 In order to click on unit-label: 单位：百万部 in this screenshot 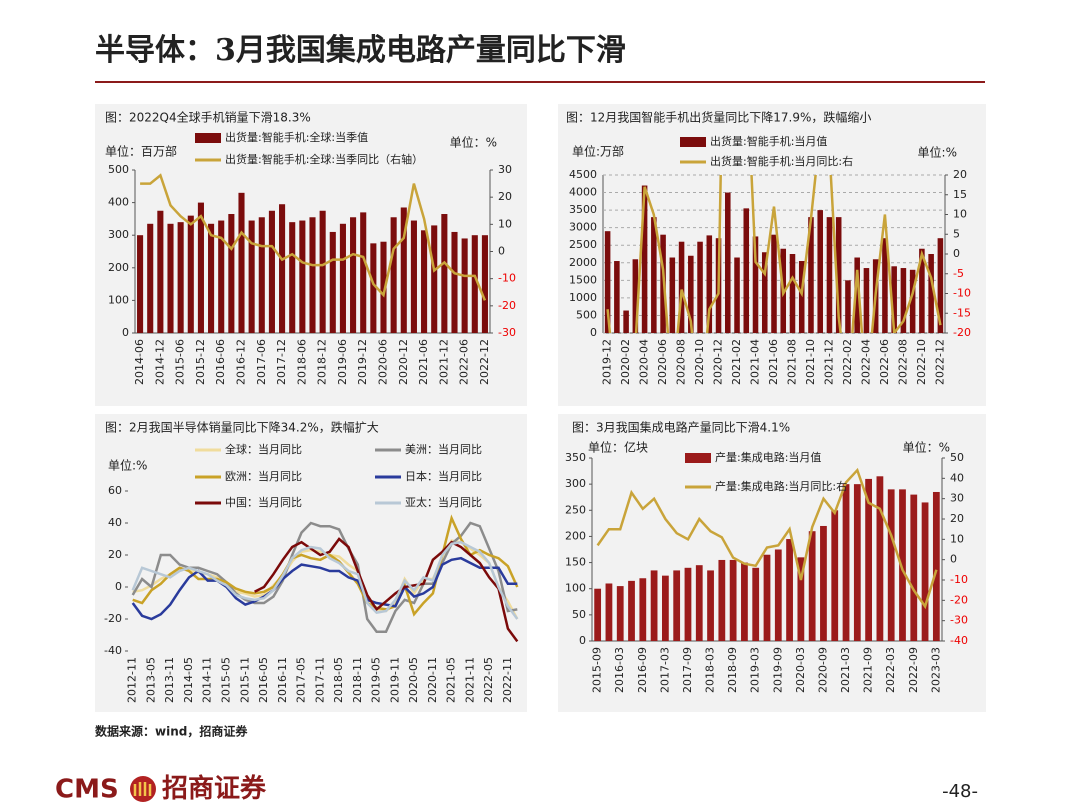, I will do `click(141, 151)`.